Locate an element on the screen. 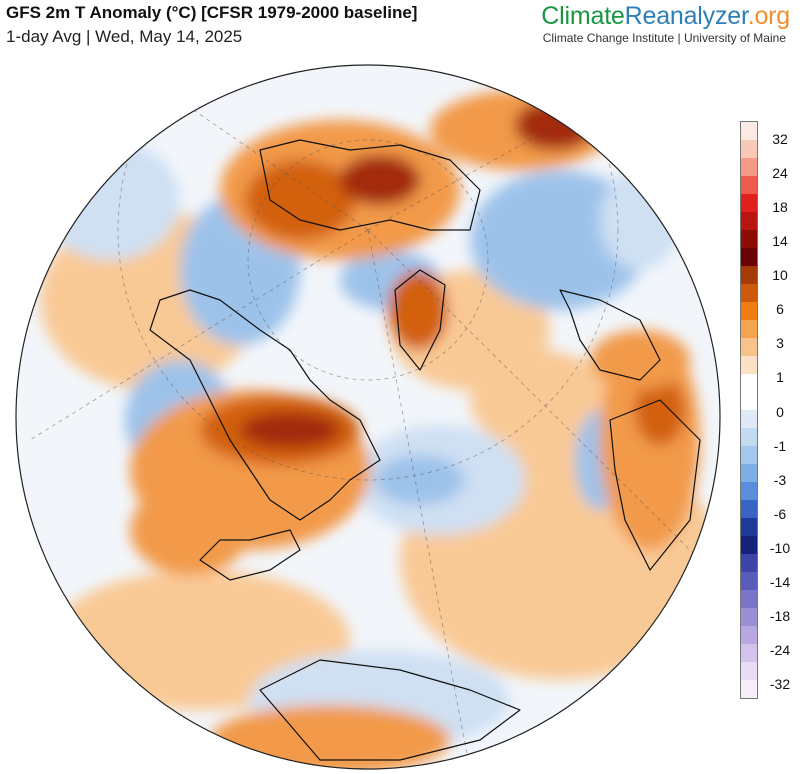 This screenshot has height=774, width=800. legend-tick-label: -3 is located at coordinates (780, 479).